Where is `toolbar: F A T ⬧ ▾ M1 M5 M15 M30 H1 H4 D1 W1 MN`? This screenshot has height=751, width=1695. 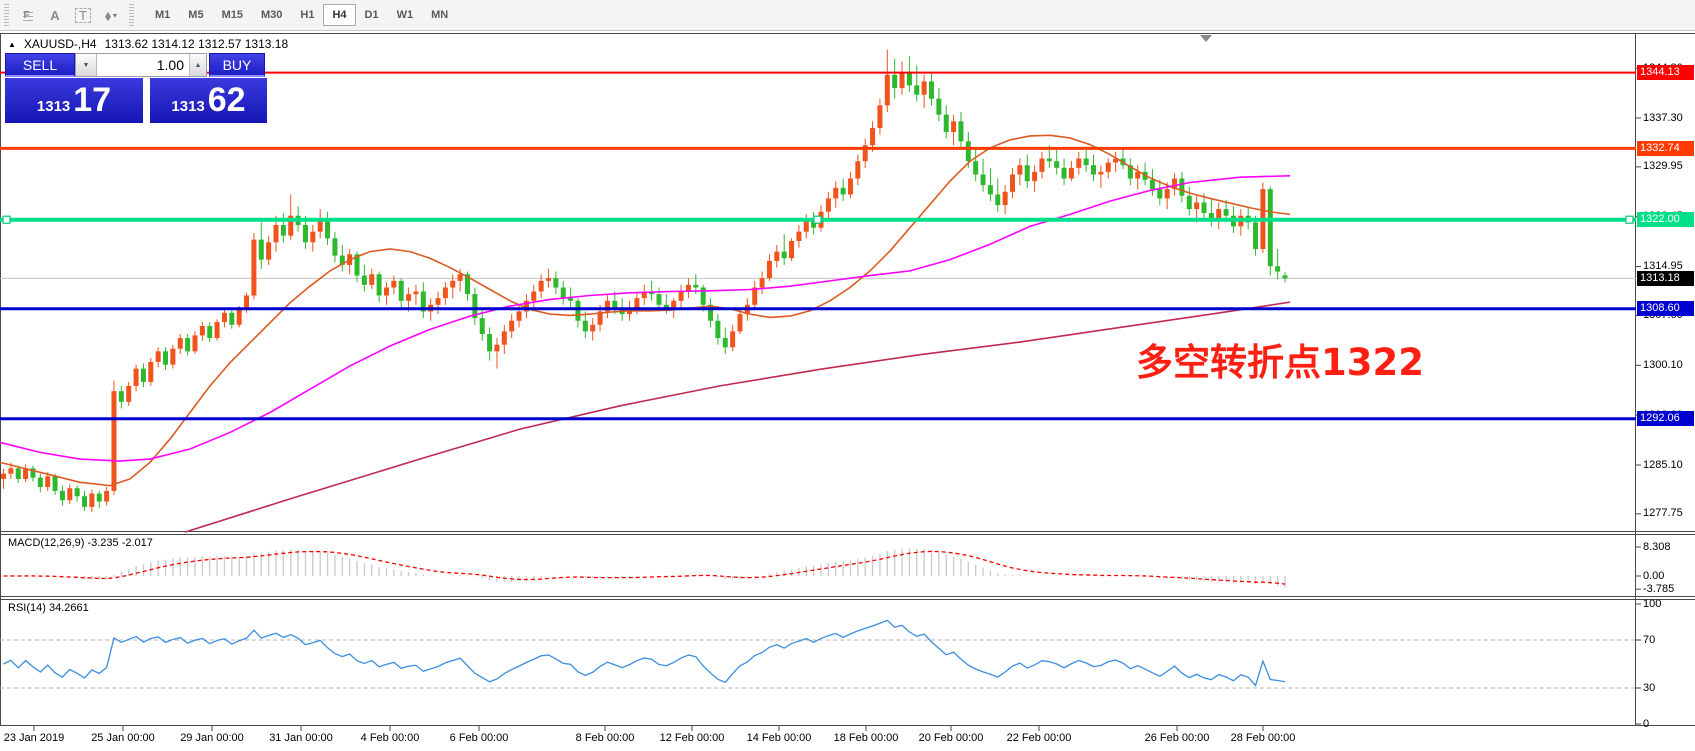
toolbar: F A T ⬧ ▾ M1 M5 M15 M30 H1 H4 D1 W1 MN is located at coordinates (847, 15).